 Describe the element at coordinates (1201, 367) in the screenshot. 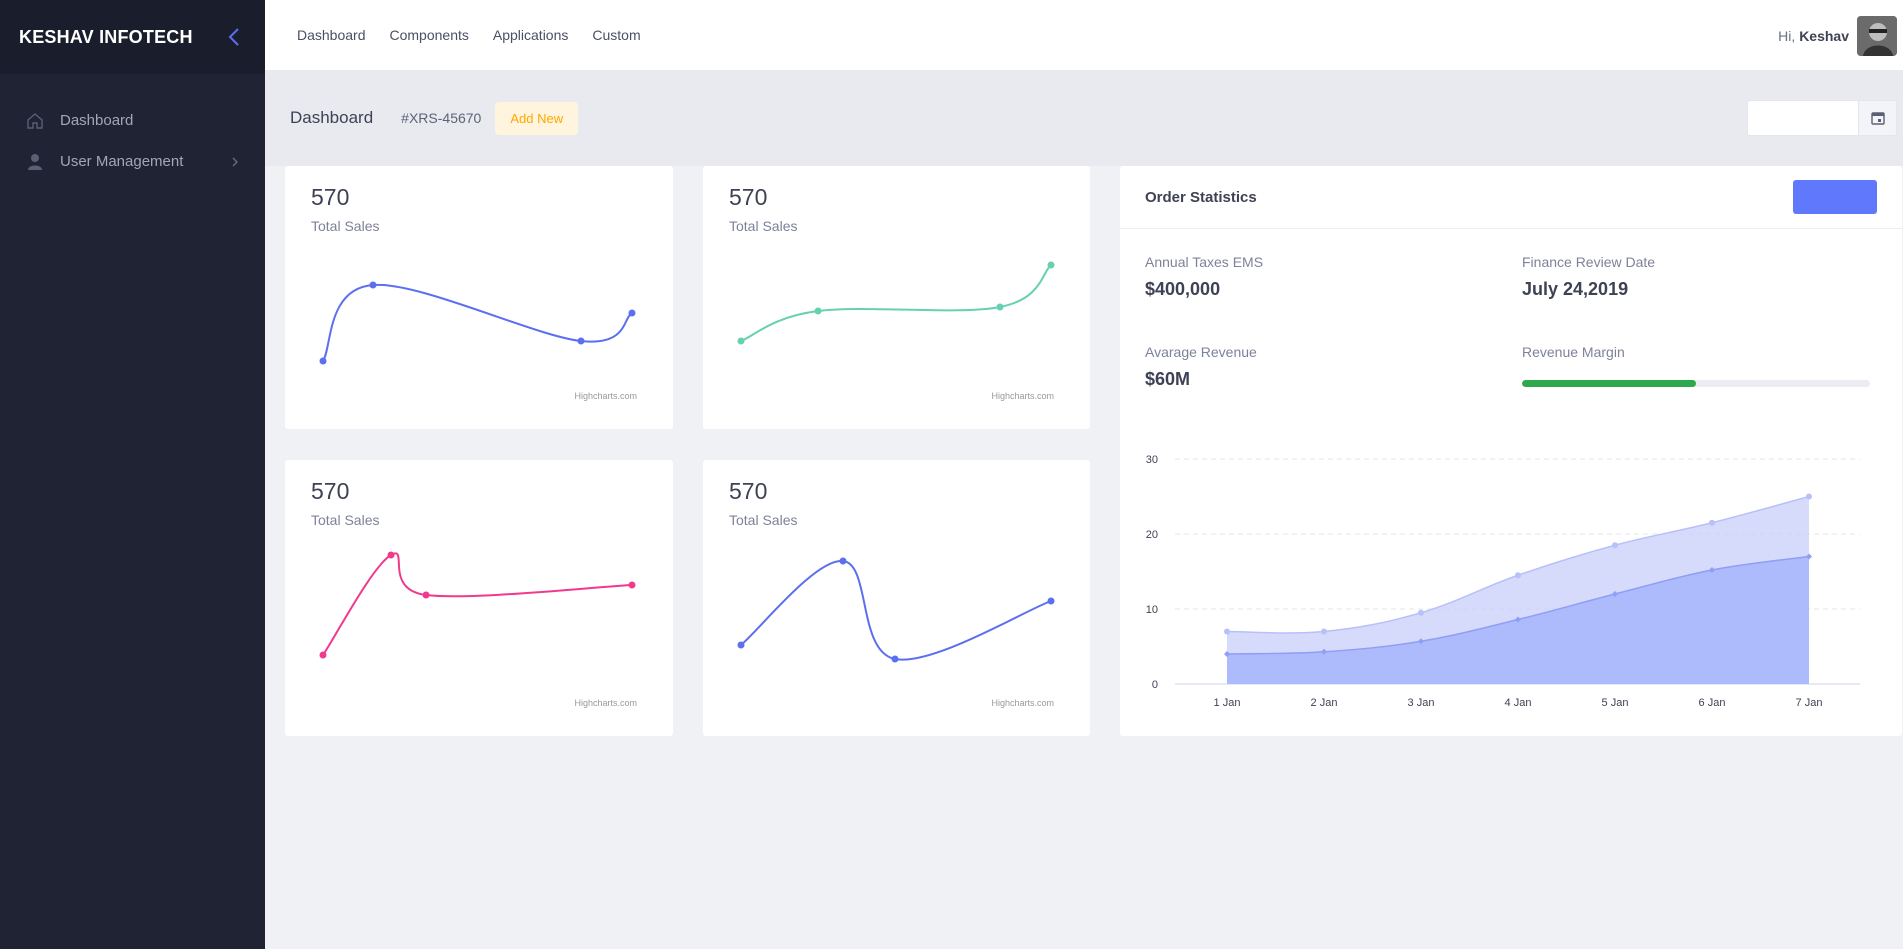

I see `metric-average-revenue: Avarage Revenue $60M` at that location.